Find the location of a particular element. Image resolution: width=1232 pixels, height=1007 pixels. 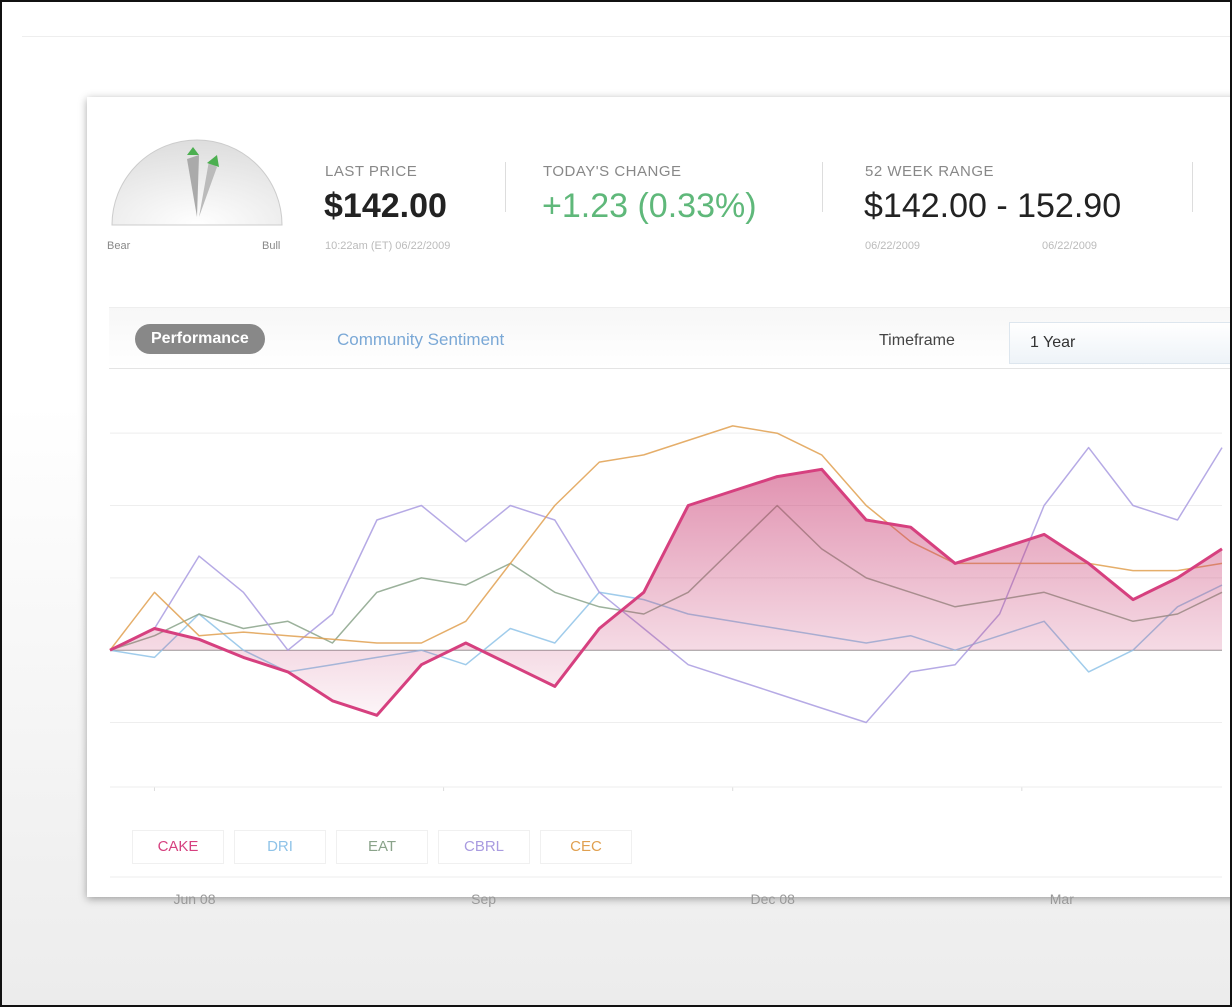

legend-item: CEC is located at coordinates (586, 847).